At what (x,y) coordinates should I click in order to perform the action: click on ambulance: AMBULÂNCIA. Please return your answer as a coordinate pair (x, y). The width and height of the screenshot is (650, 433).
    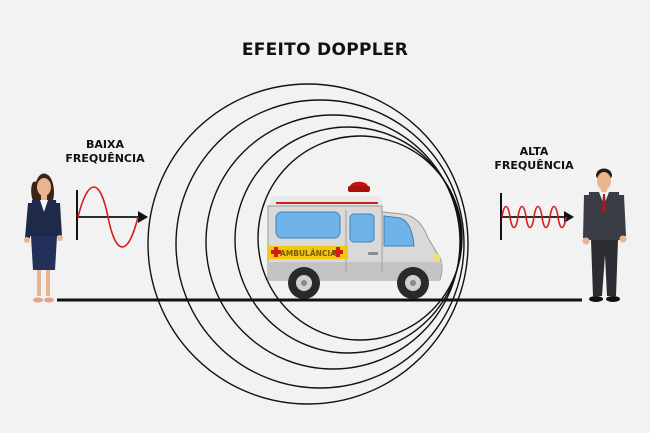
    Looking at the image, I should click on (355, 240).